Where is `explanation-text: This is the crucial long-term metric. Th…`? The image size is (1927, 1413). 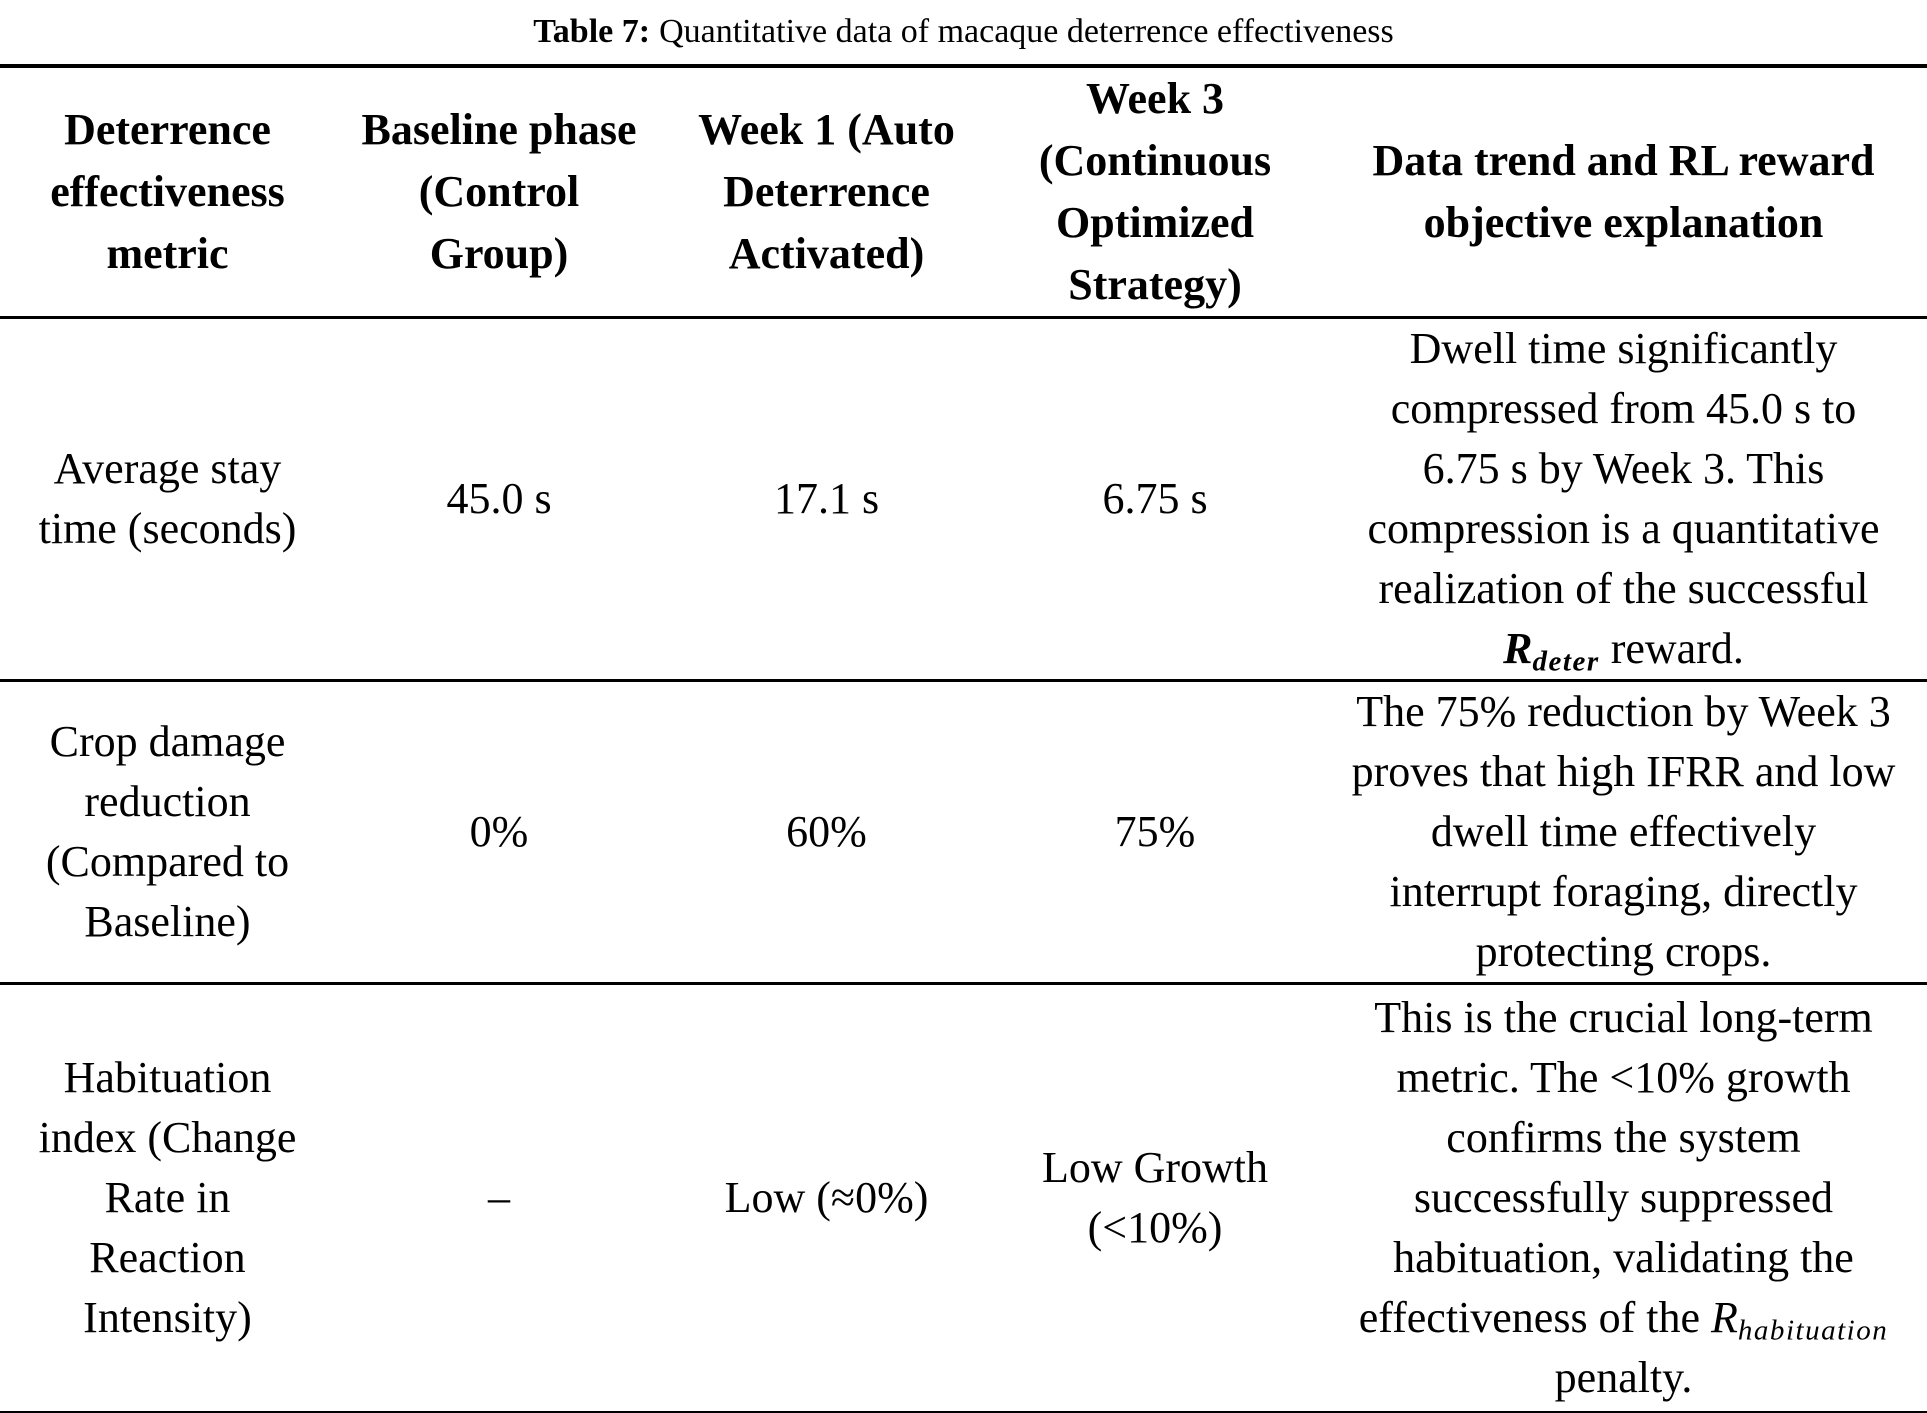
explanation-text: This is the crucial long-term metric. Th… is located at coordinates (1615, 1167).